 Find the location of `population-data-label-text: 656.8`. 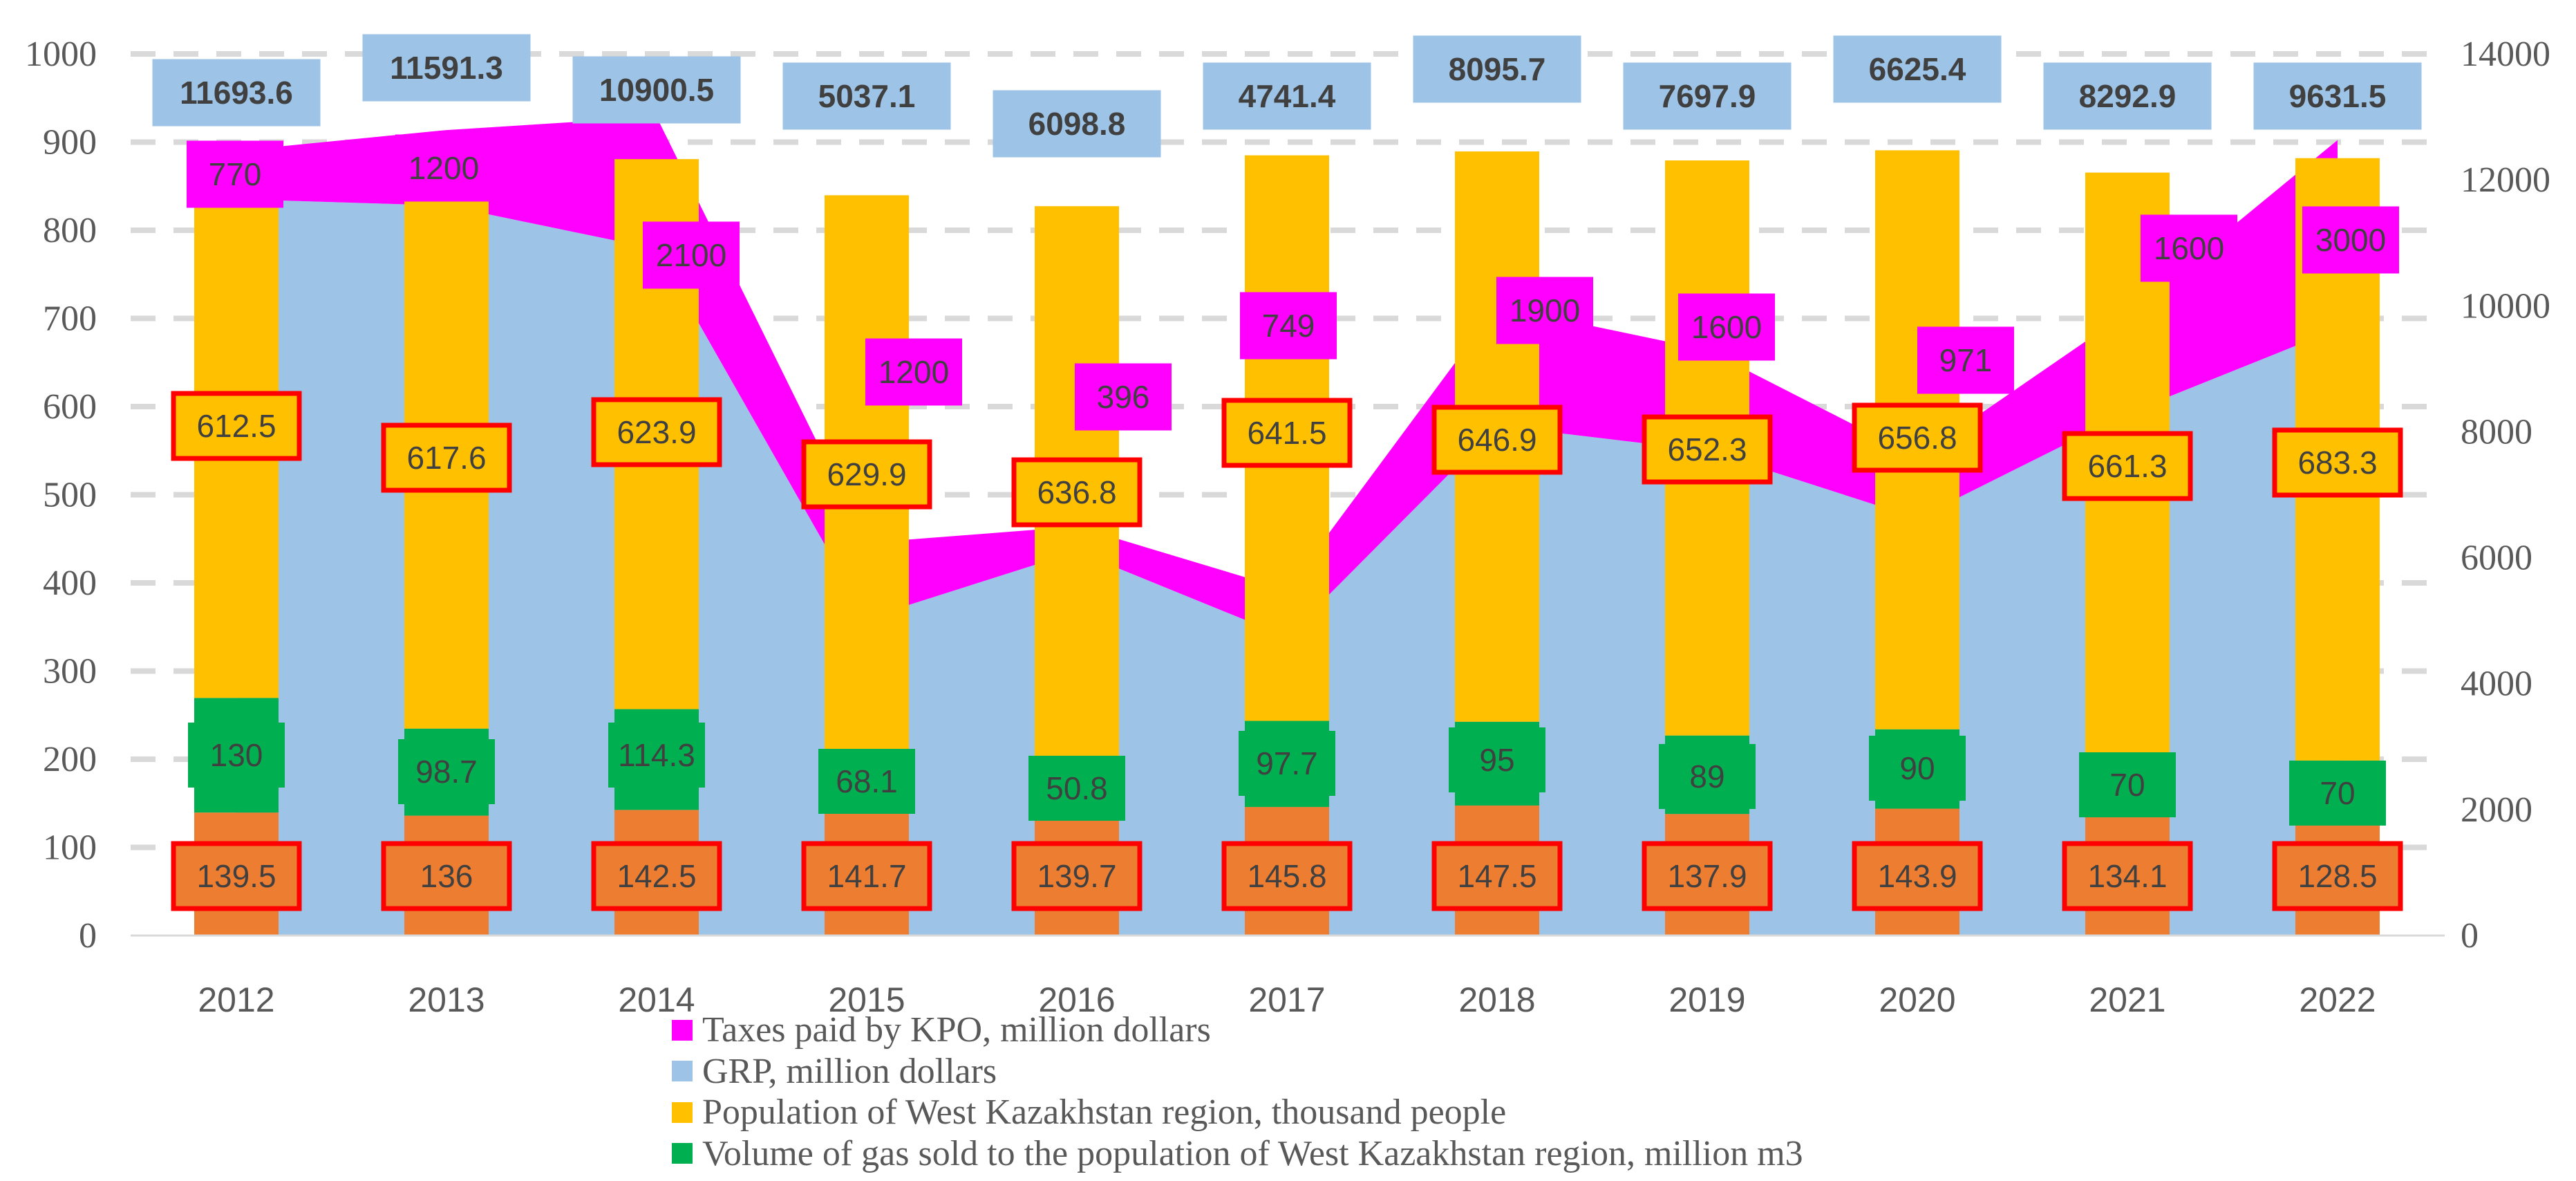

population-data-label-text: 656.8 is located at coordinates (1917, 438).